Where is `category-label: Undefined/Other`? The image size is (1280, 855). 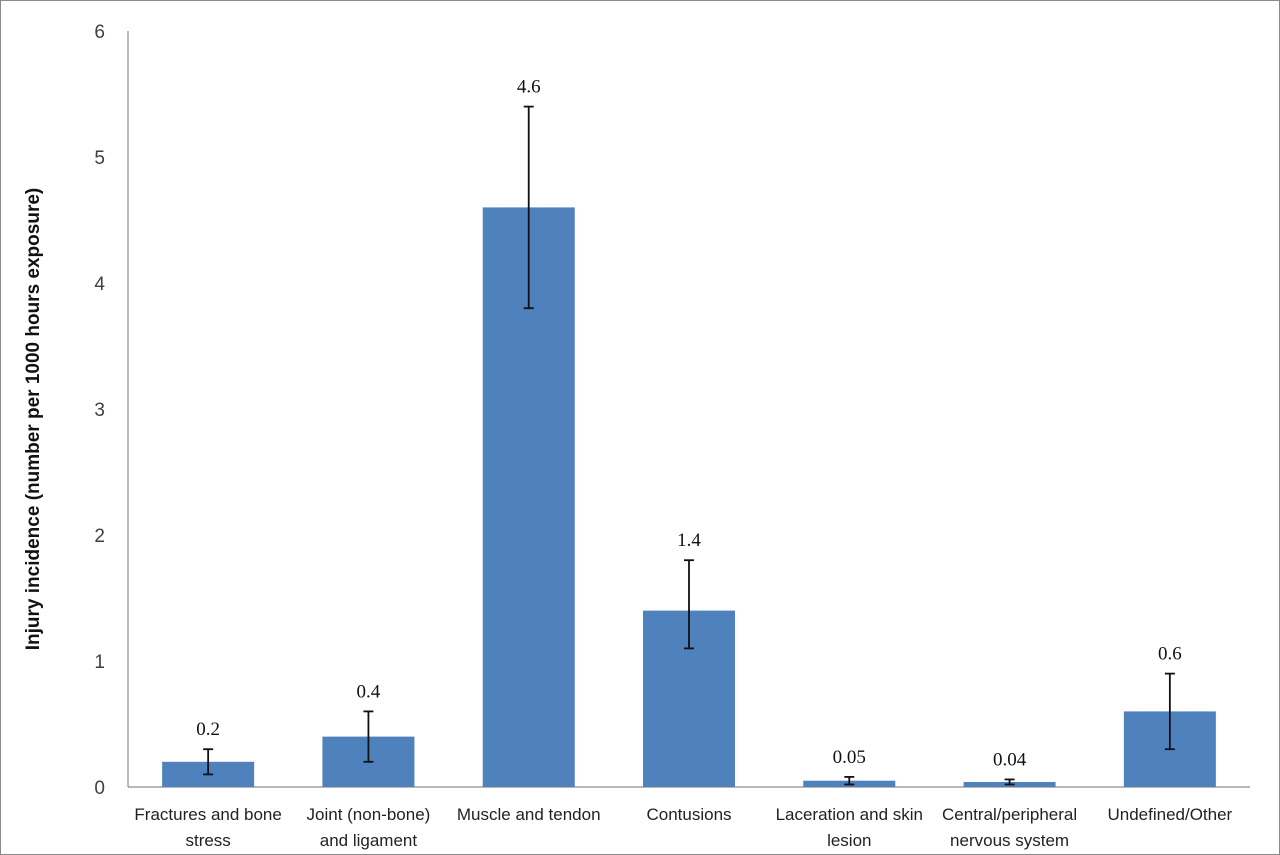 category-label: Undefined/Other is located at coordinates (1169, 814).